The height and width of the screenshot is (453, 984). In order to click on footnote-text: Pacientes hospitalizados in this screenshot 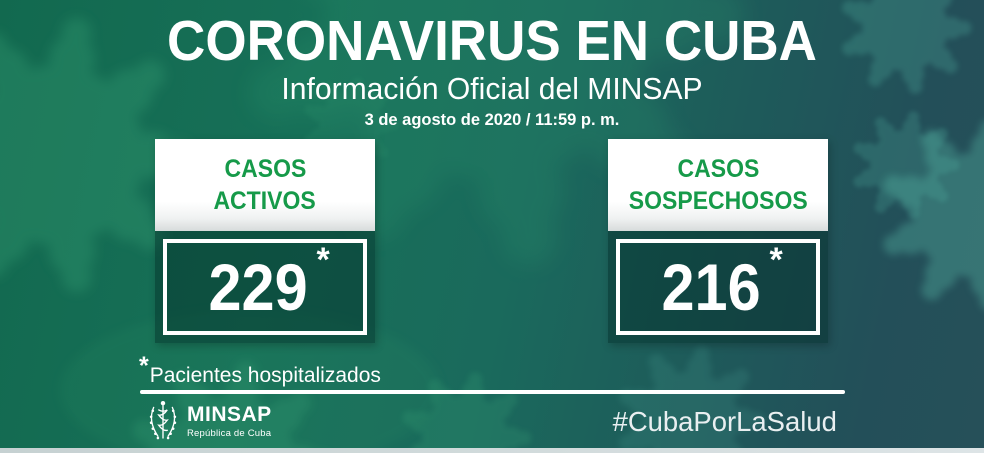, I will do `click(265, 375)`.